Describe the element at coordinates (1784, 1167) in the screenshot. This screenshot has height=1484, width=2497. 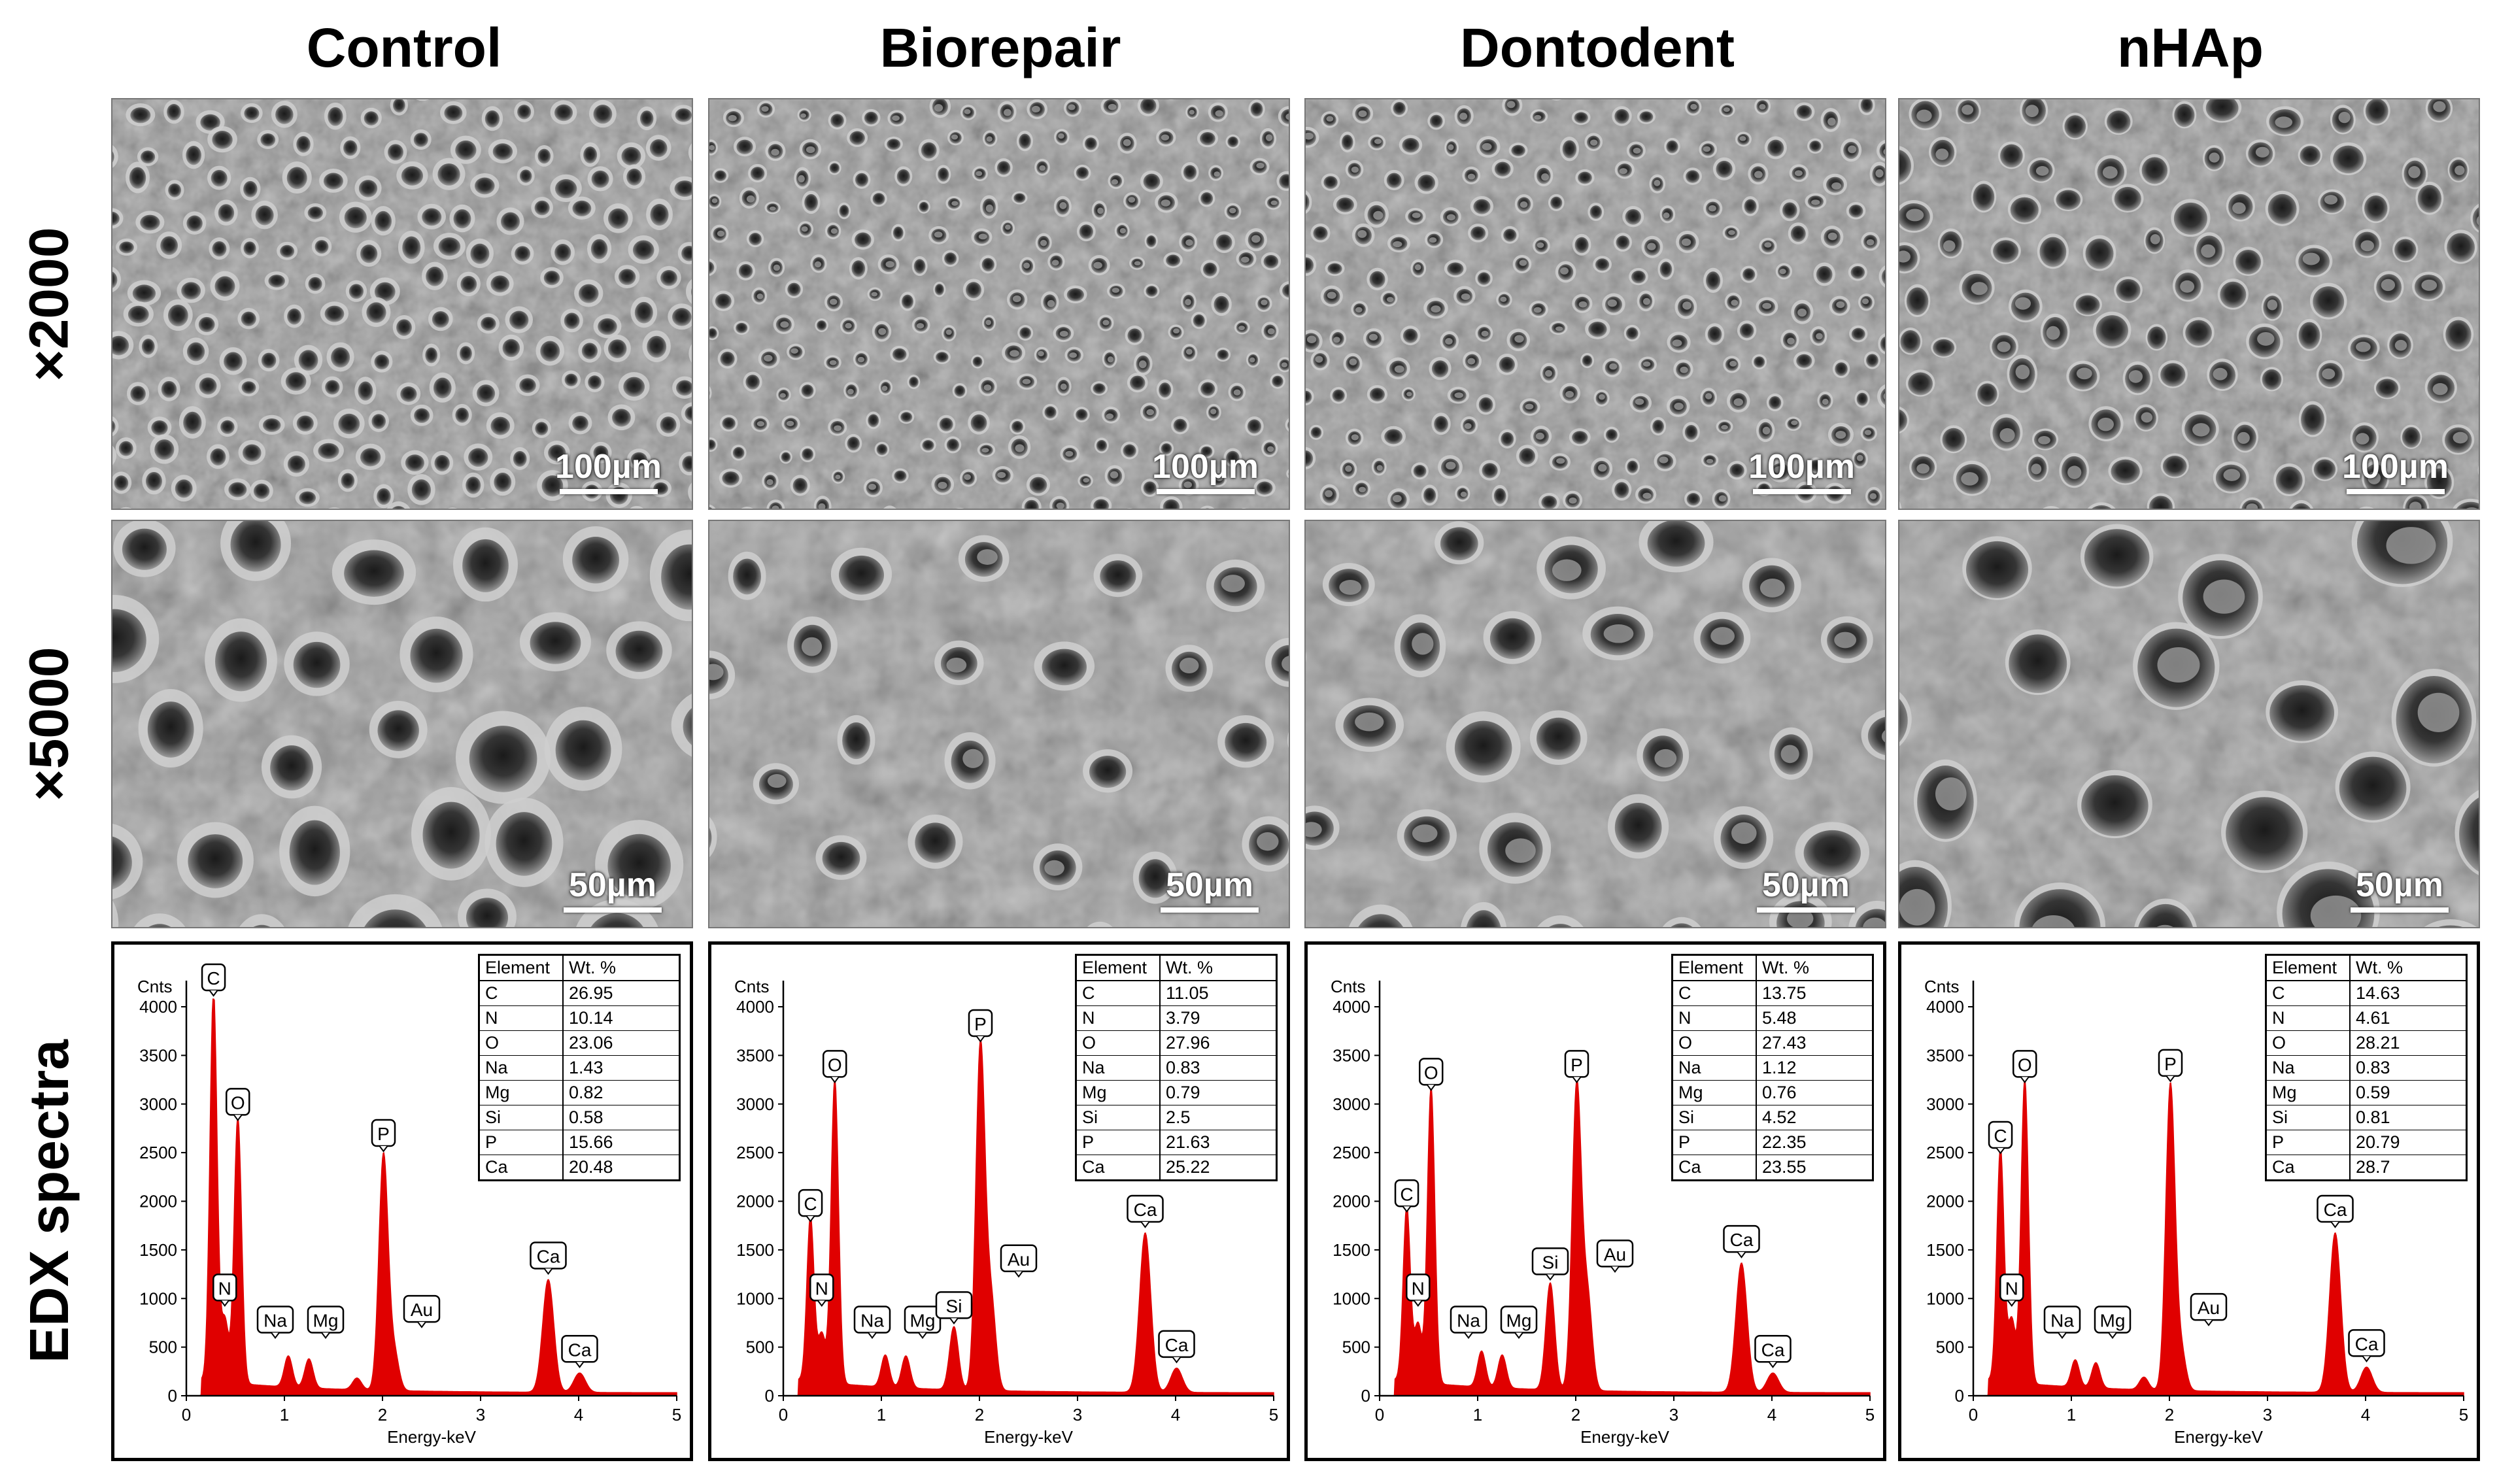
I see `wt-percent-cell: 23.55` at that location.